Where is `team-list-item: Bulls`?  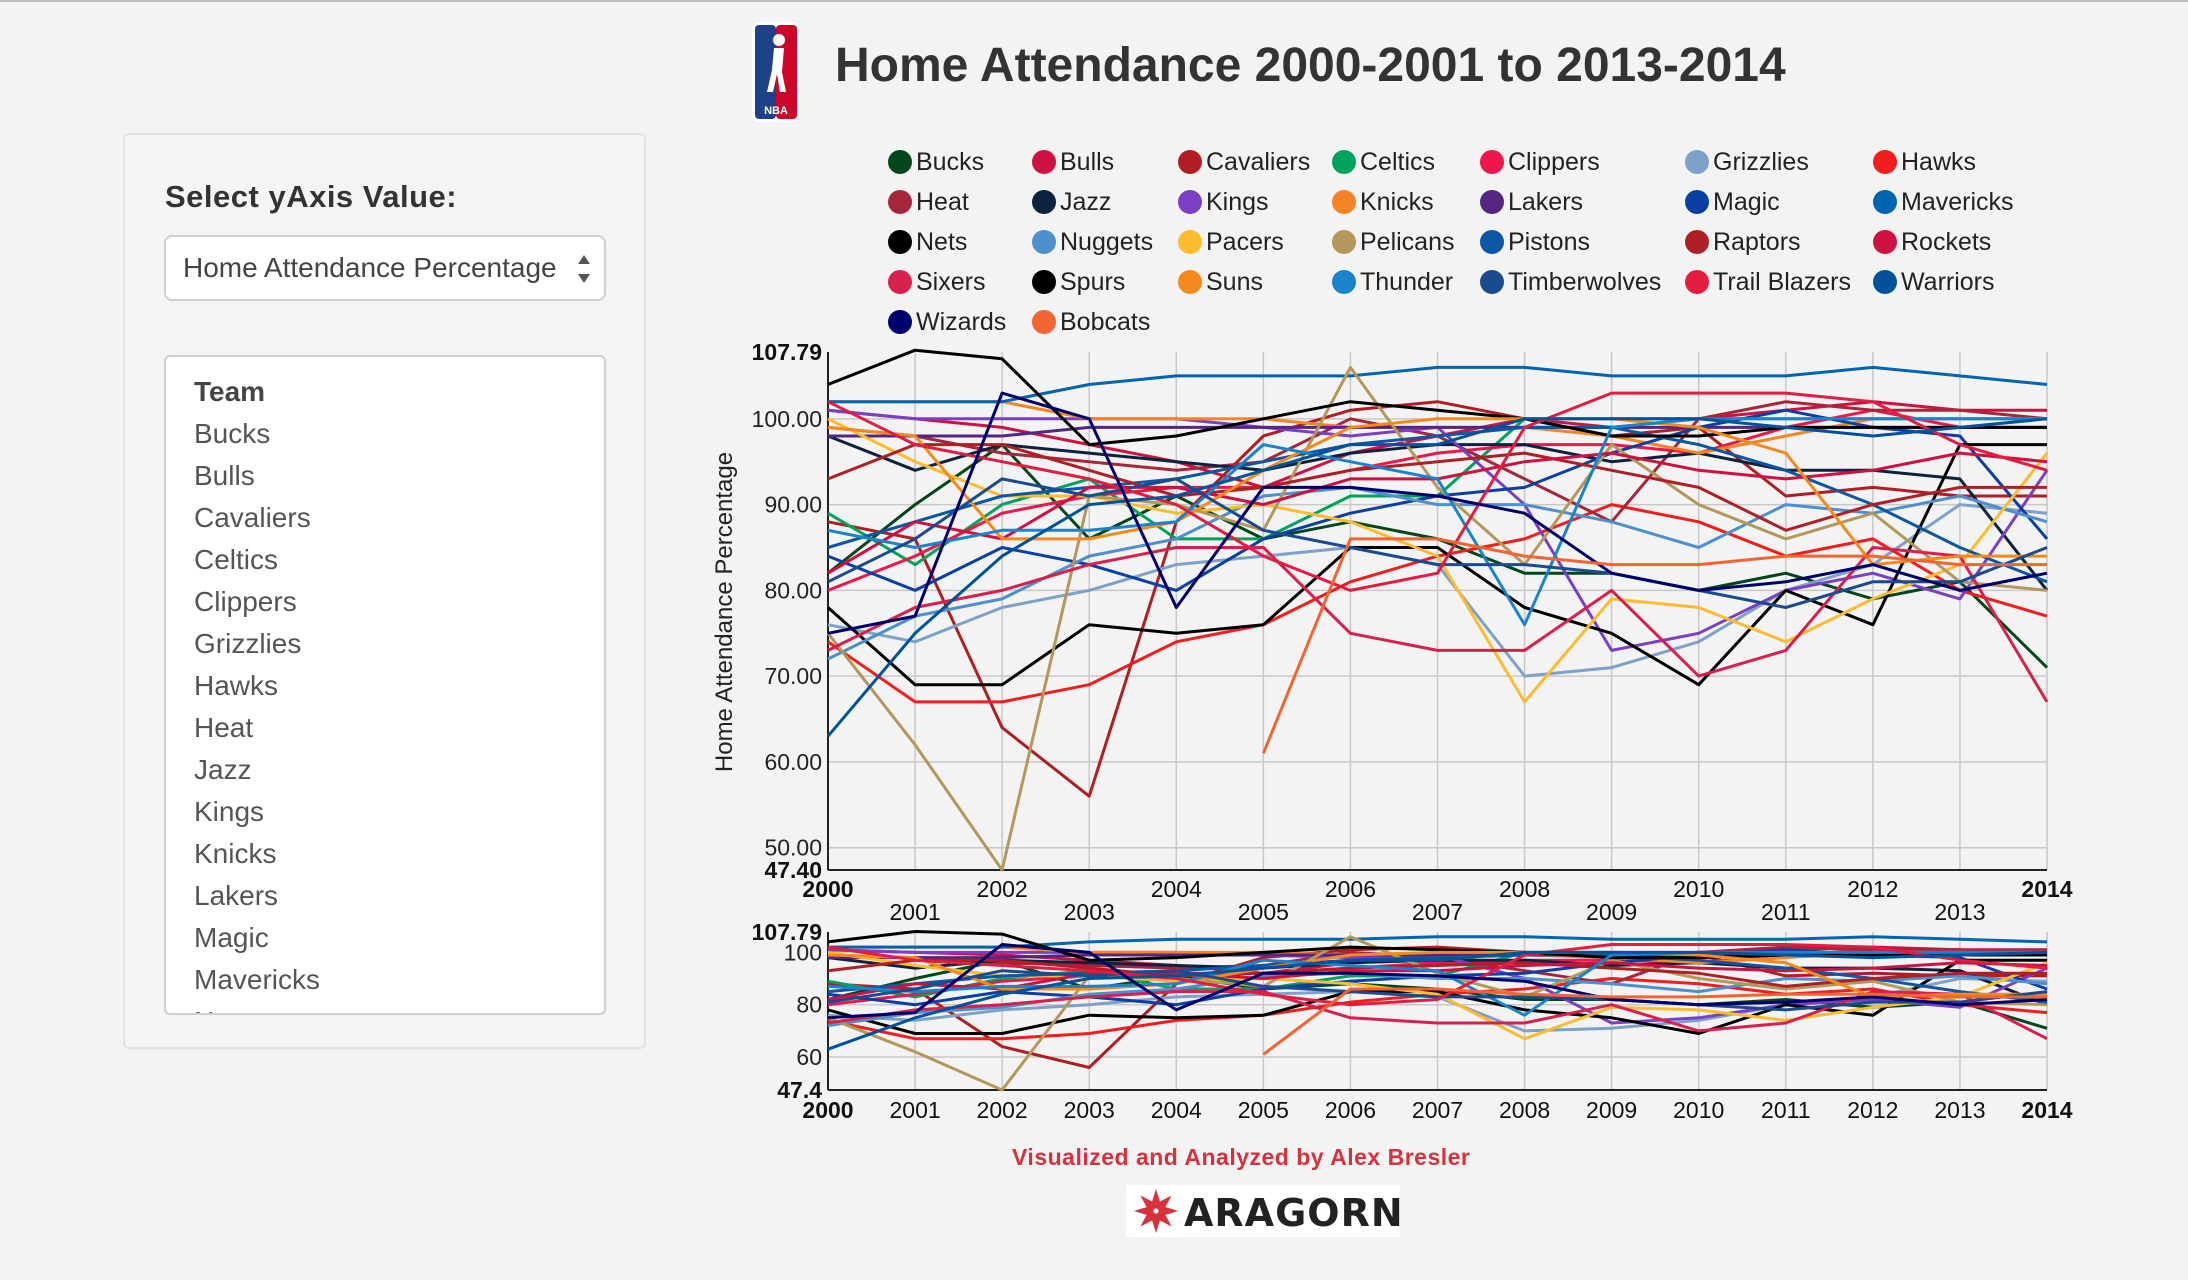
team-list-item: Bulls is located at coordinates (224, 475).